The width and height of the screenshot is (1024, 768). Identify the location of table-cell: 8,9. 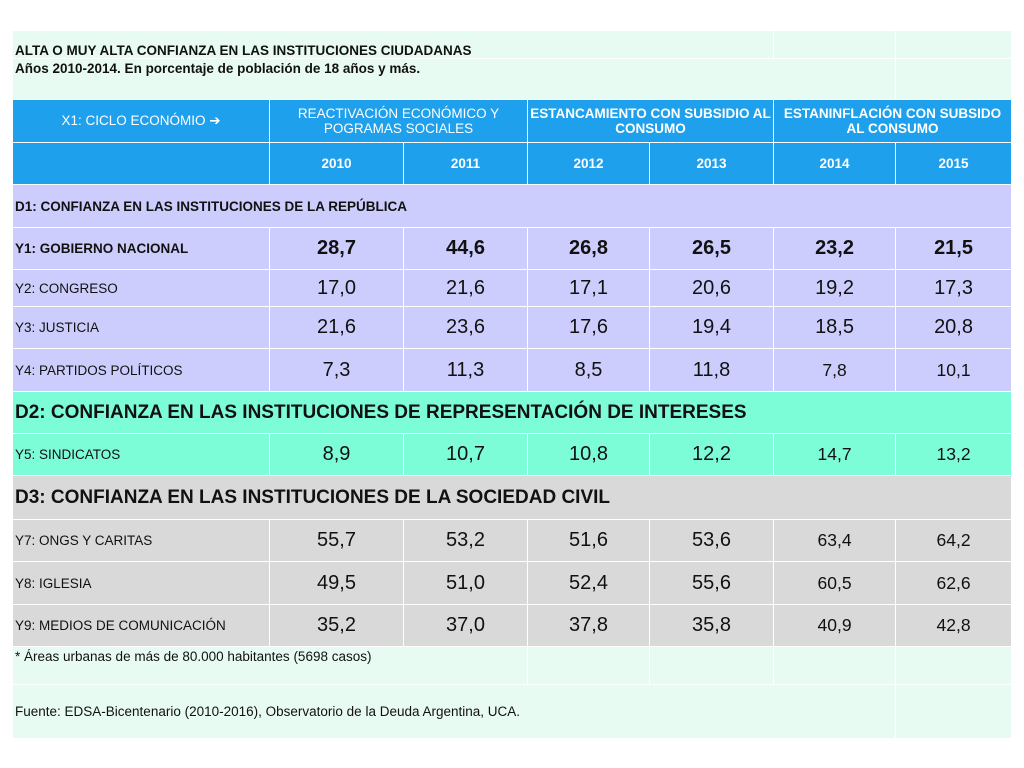
(336, 454).